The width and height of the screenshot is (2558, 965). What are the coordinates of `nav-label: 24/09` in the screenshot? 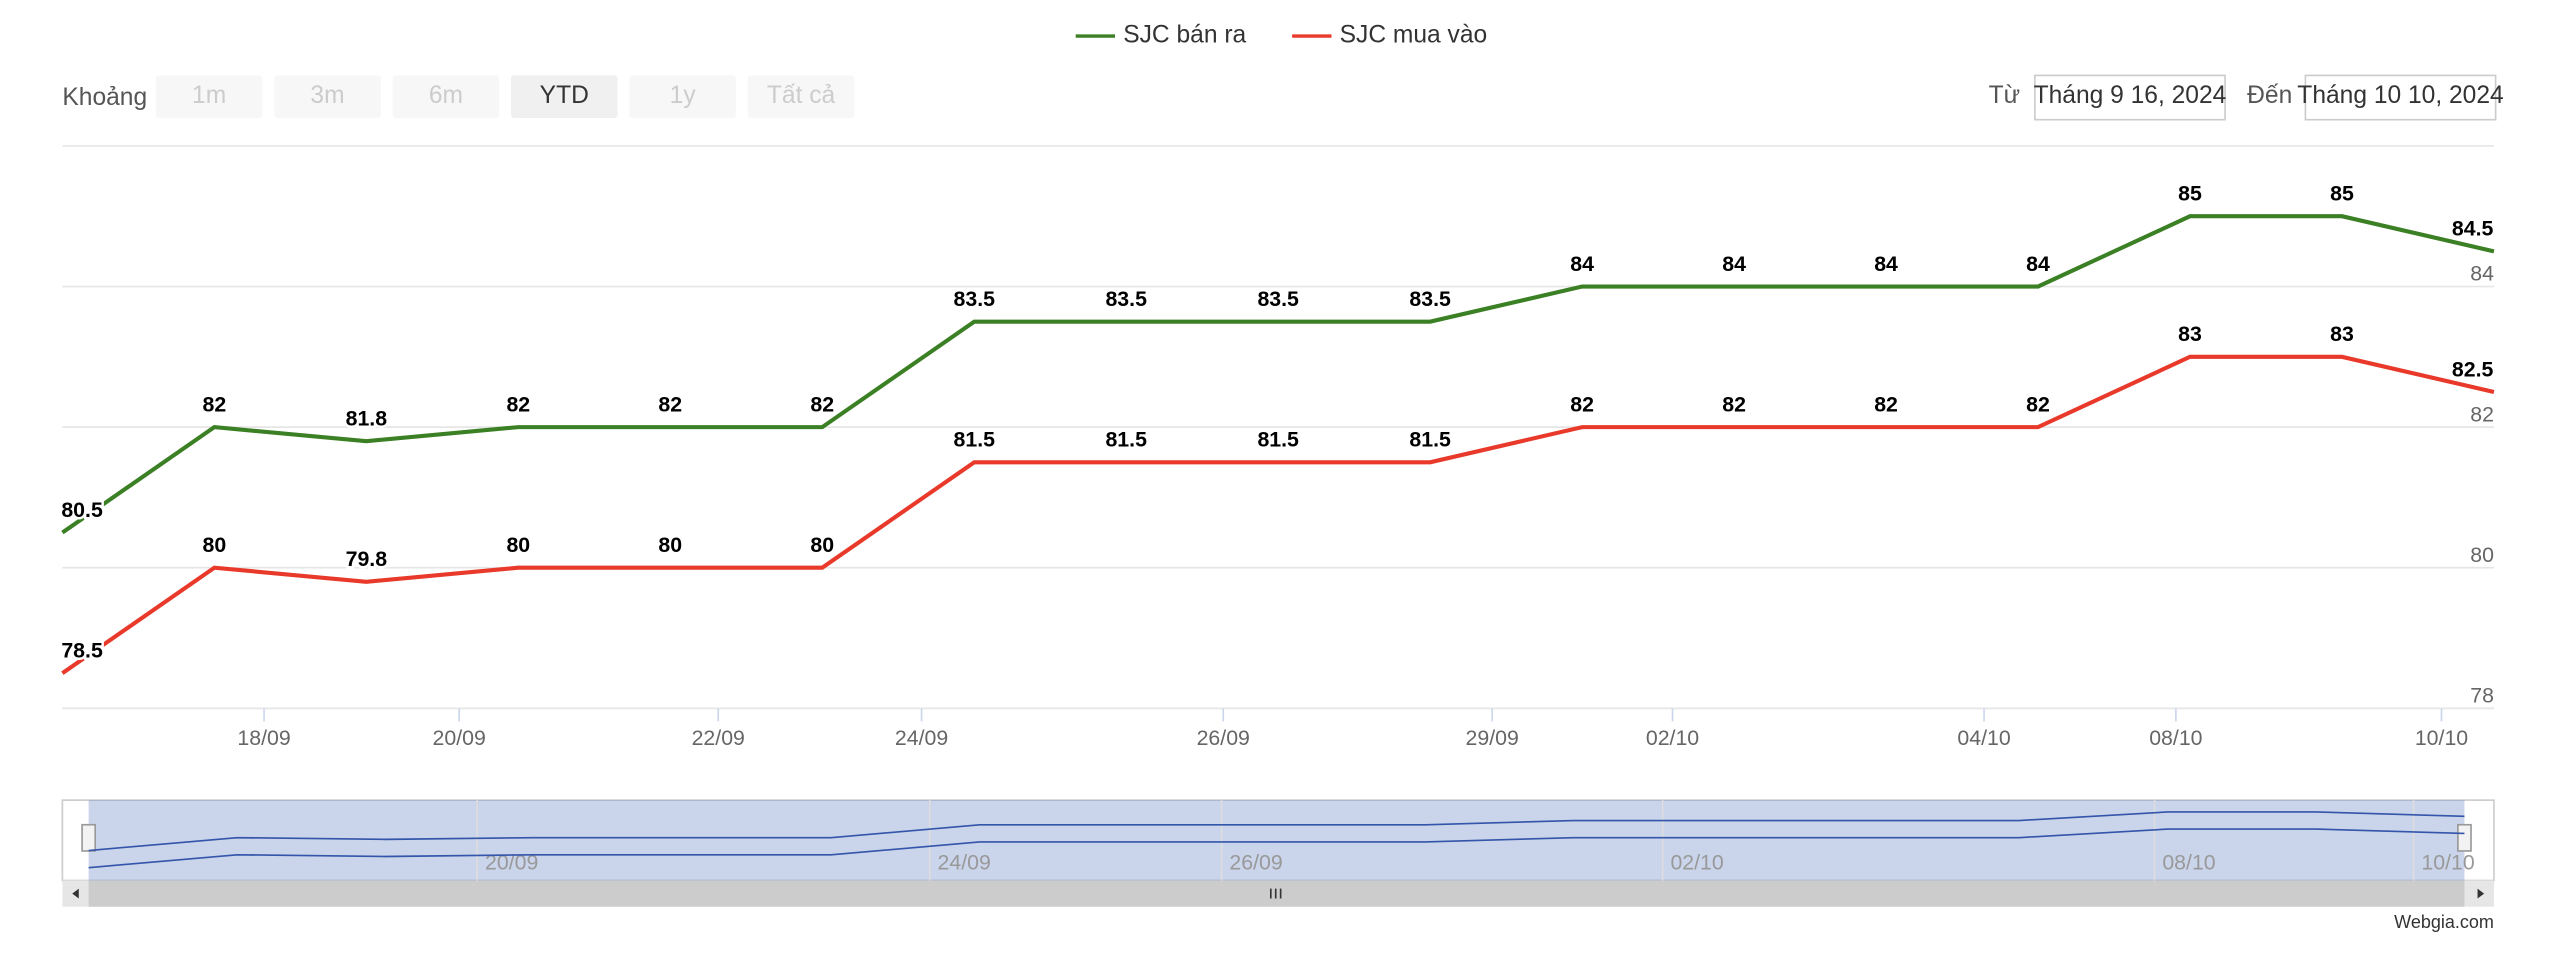 It's located at (964, 863).